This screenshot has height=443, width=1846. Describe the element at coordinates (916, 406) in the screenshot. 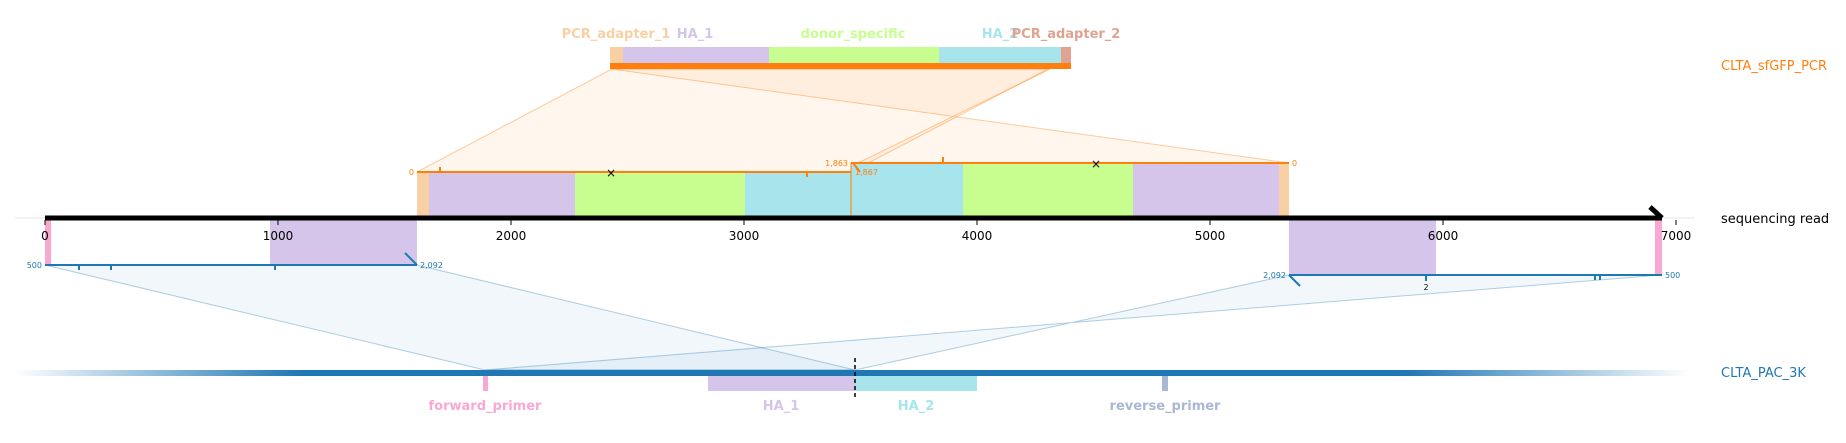

I see `feature-label-ha-2-bottom: HA_2` at that location.